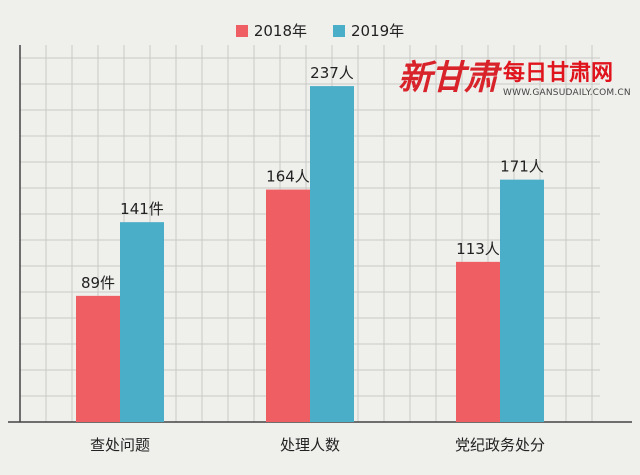 Image resolution: width=640 pixels, height=475 pixels. I want to click on watermark-brand: 每日甘肃网, so click(558, 73).